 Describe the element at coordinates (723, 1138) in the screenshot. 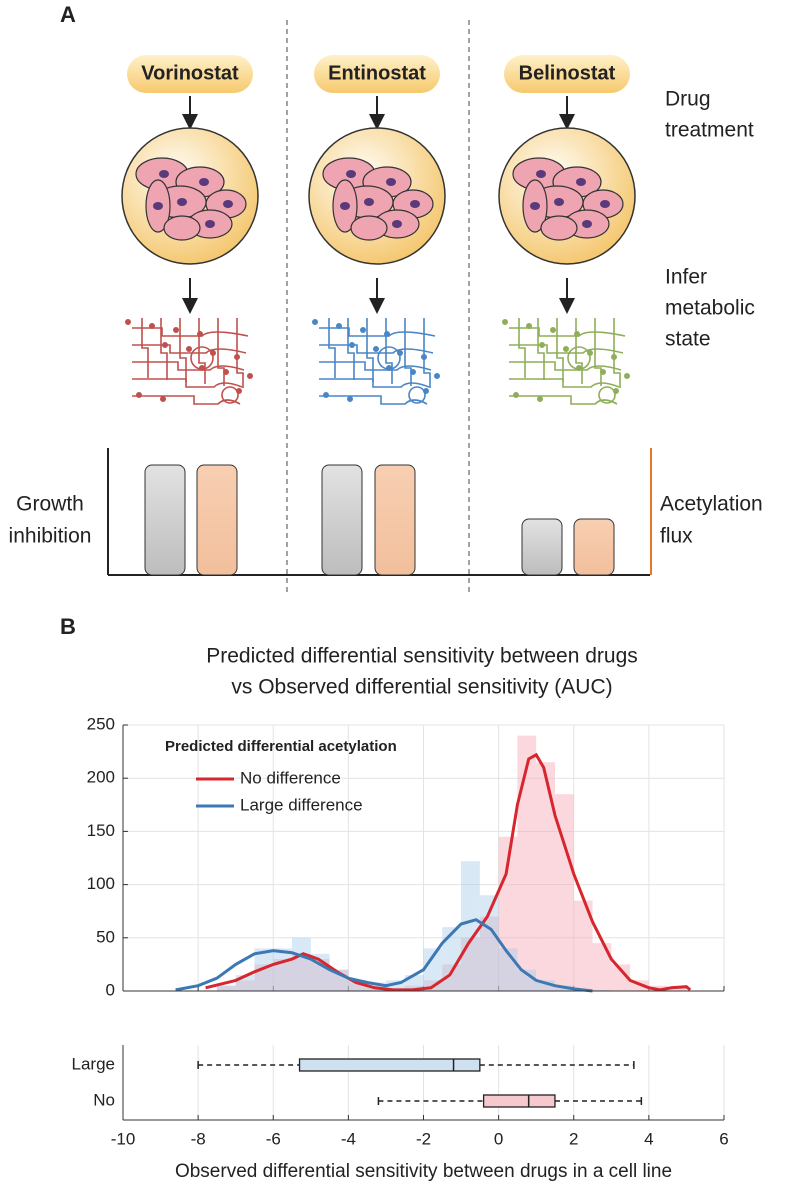

I see `x-tick-label: 6` at that location.